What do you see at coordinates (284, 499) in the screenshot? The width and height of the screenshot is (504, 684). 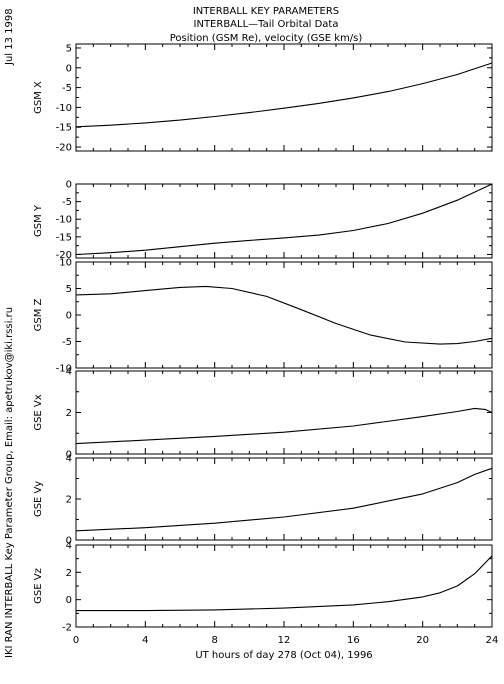 I see `series-line-gse-vy` at bounding box center [284, 499].